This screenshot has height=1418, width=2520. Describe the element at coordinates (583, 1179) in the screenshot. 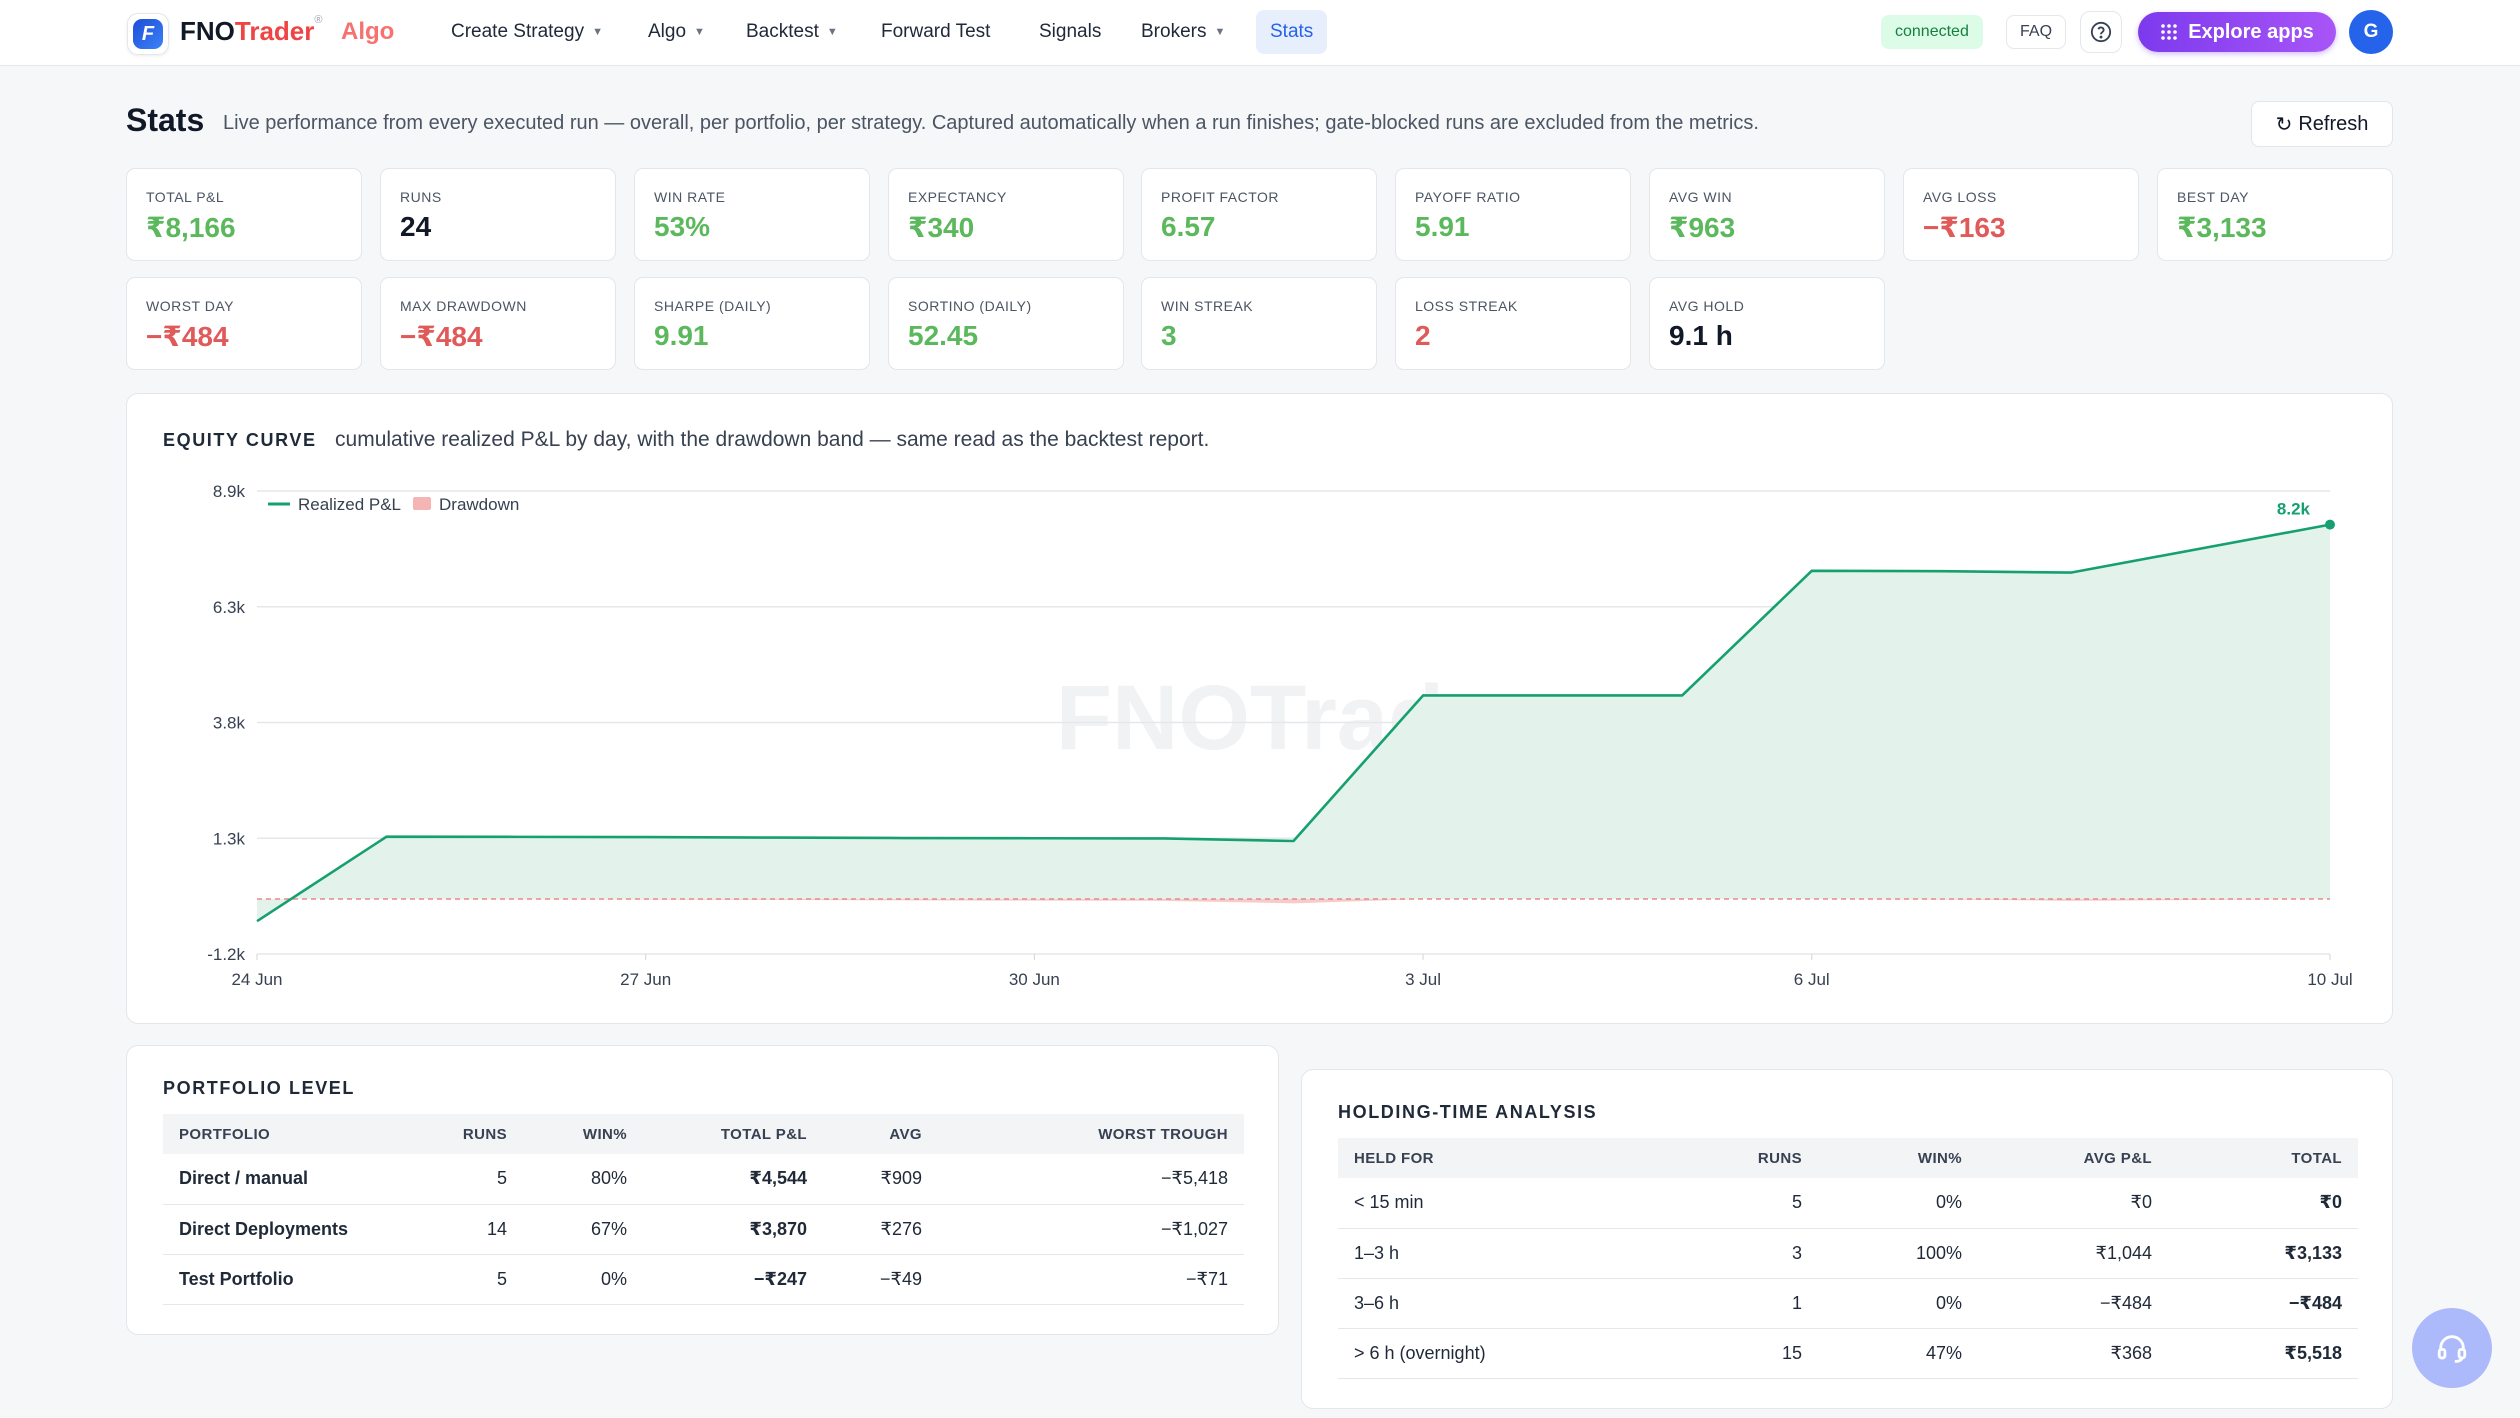

I see `win-cell: 80%` at that location.